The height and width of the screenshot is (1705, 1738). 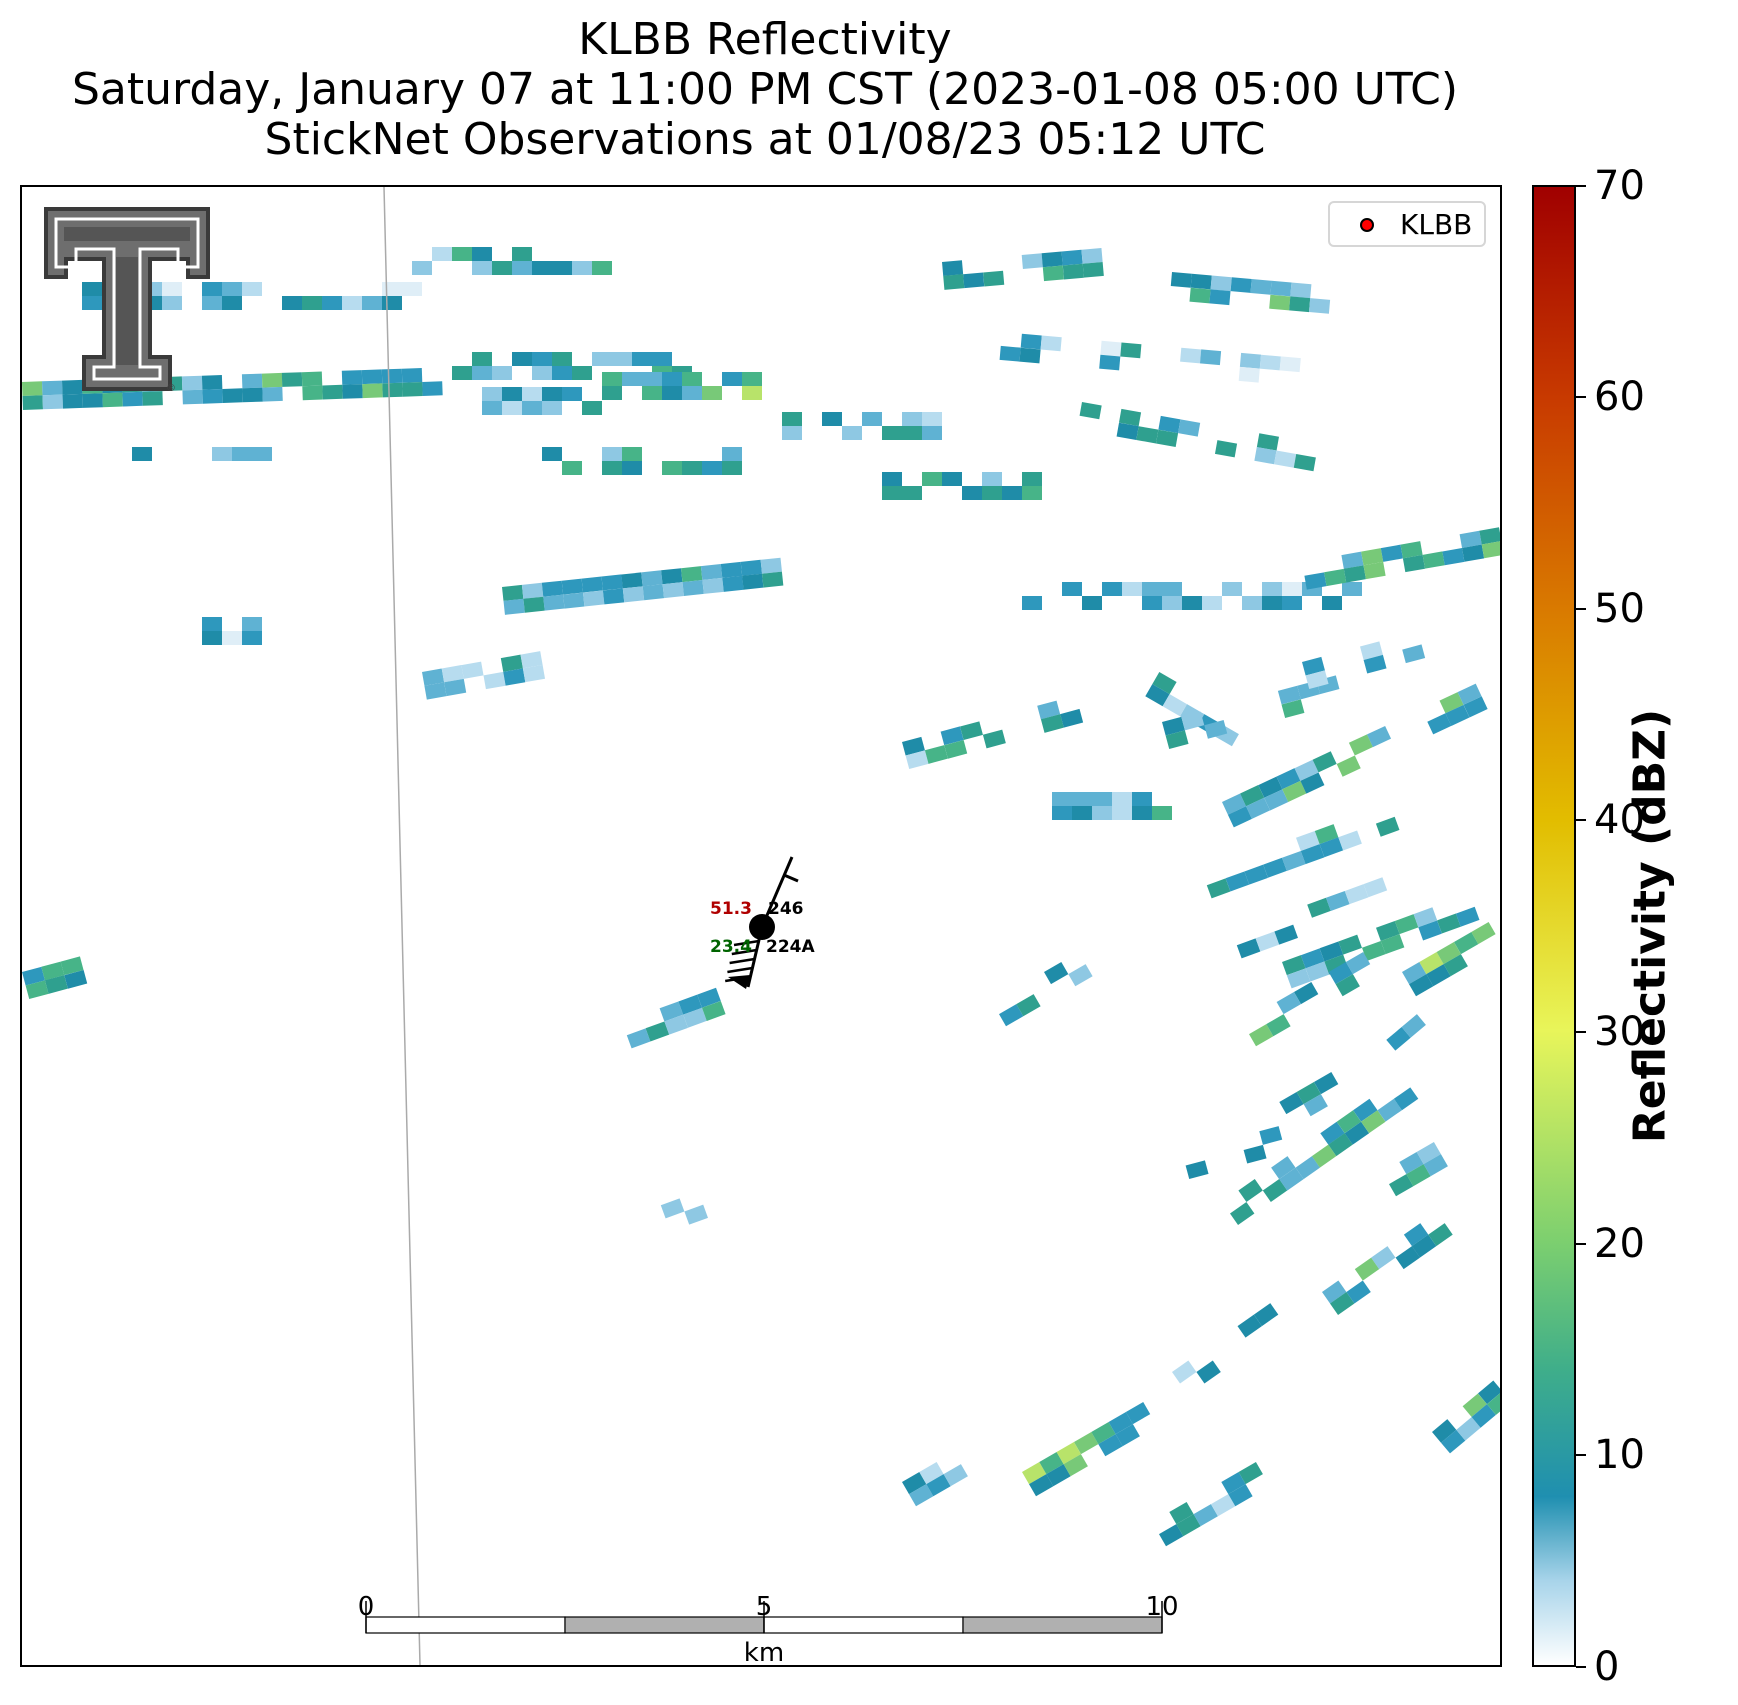 What do you see at coordinates (1619, 397) in the screenshot?
I see `colorbar-label-60: 60` at bounding box center [1619, 397].